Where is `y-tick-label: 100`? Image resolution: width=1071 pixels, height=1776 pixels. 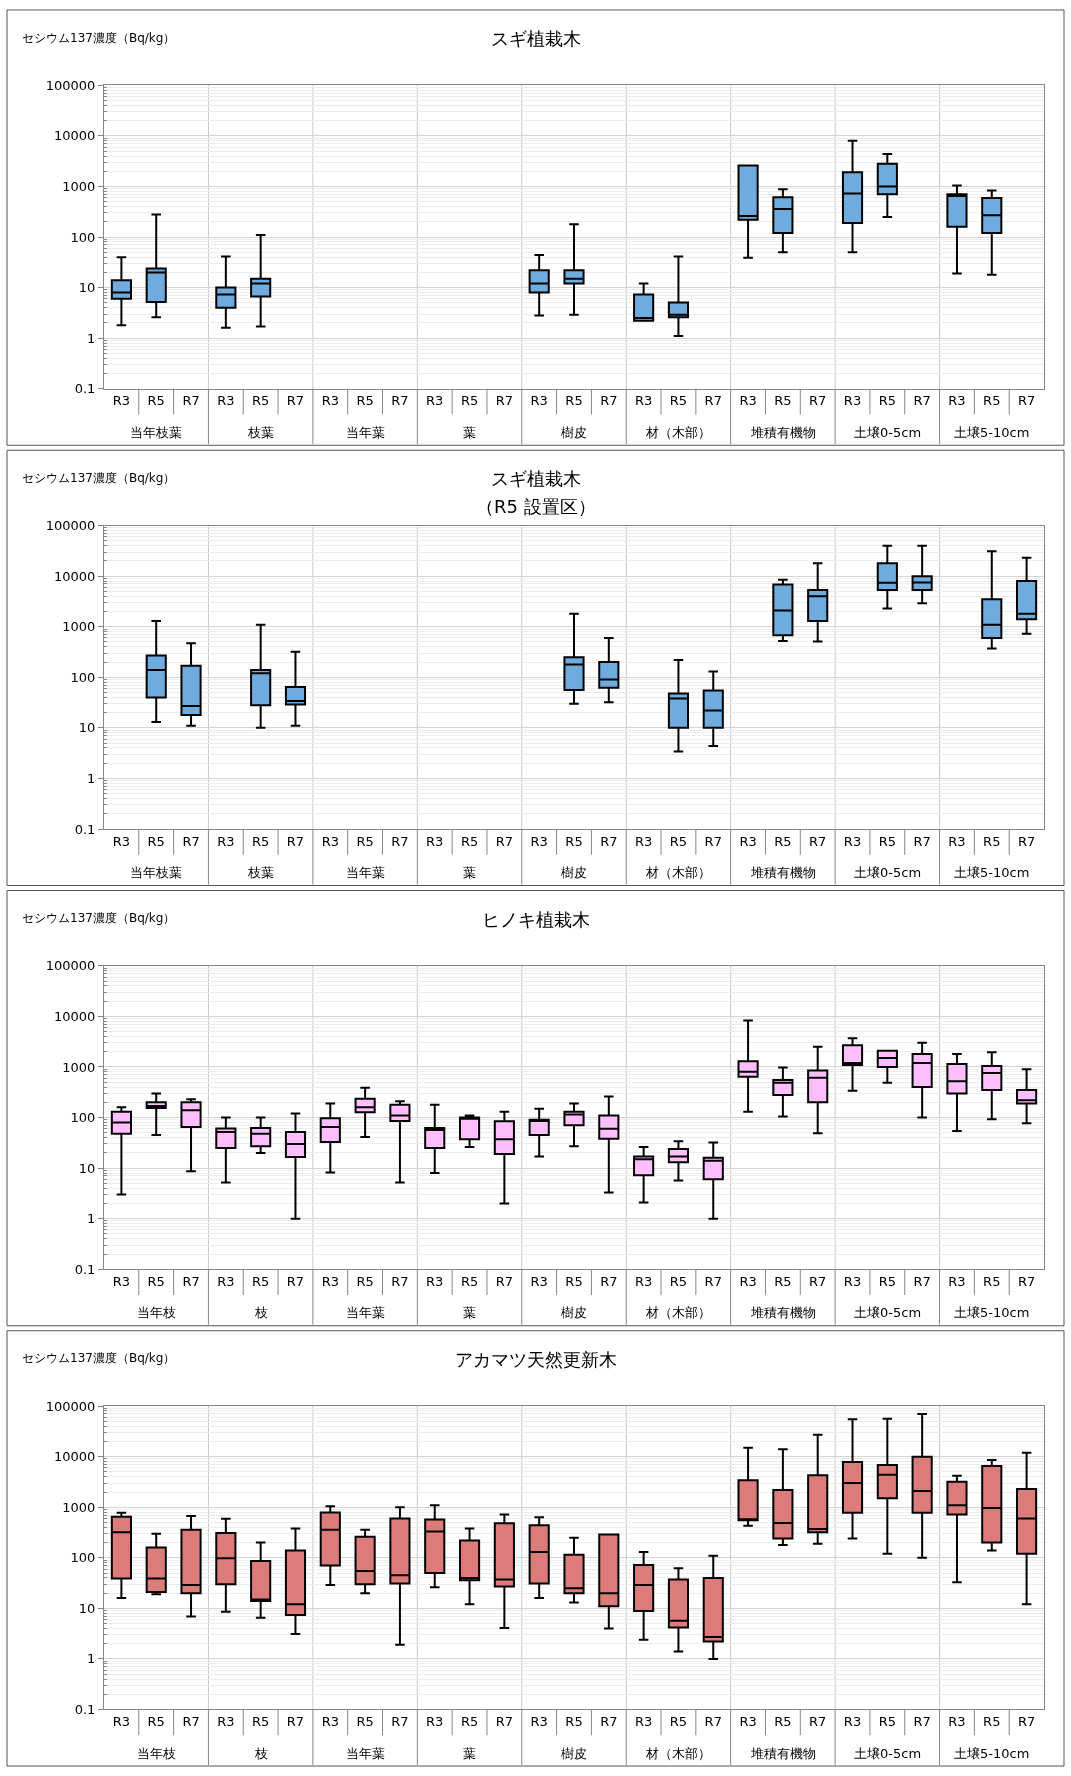
y-tick-label: 100 is located at coordinates (83, 1558).